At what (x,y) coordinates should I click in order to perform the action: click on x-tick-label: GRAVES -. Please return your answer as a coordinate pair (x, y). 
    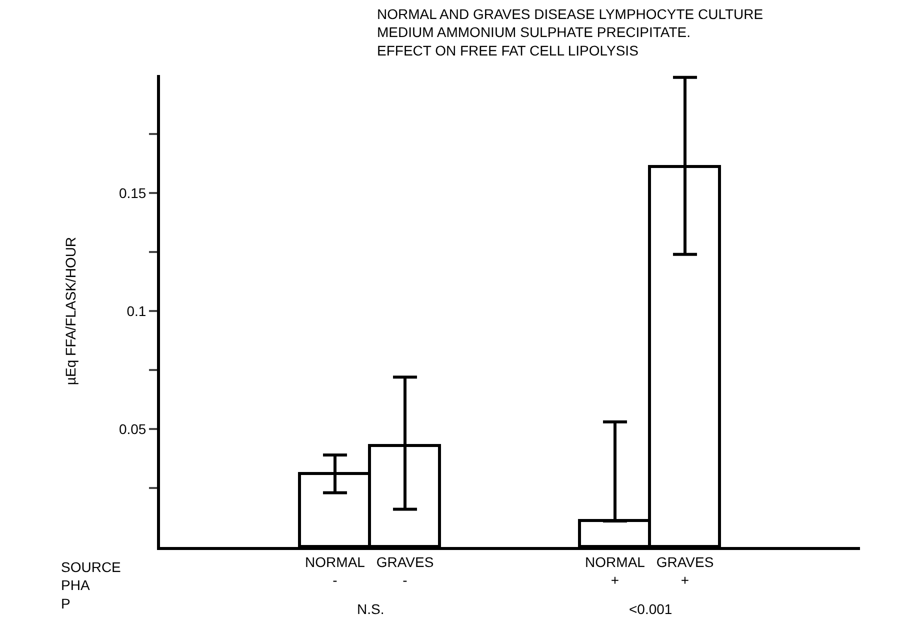
    Looking at the image, I should click on (405, 571).